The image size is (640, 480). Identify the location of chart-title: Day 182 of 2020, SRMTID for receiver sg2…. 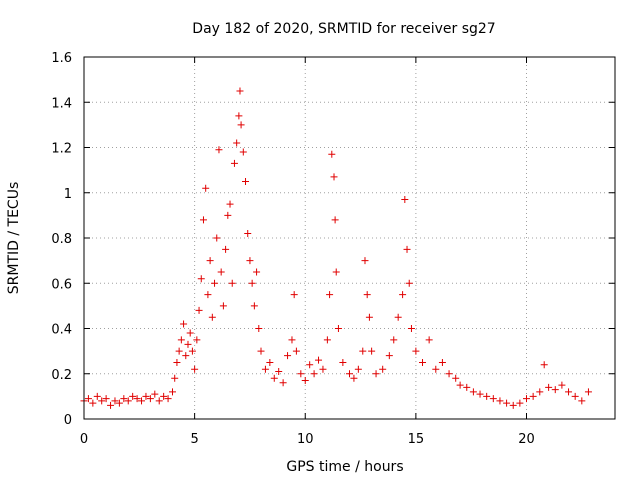
(343, 29).